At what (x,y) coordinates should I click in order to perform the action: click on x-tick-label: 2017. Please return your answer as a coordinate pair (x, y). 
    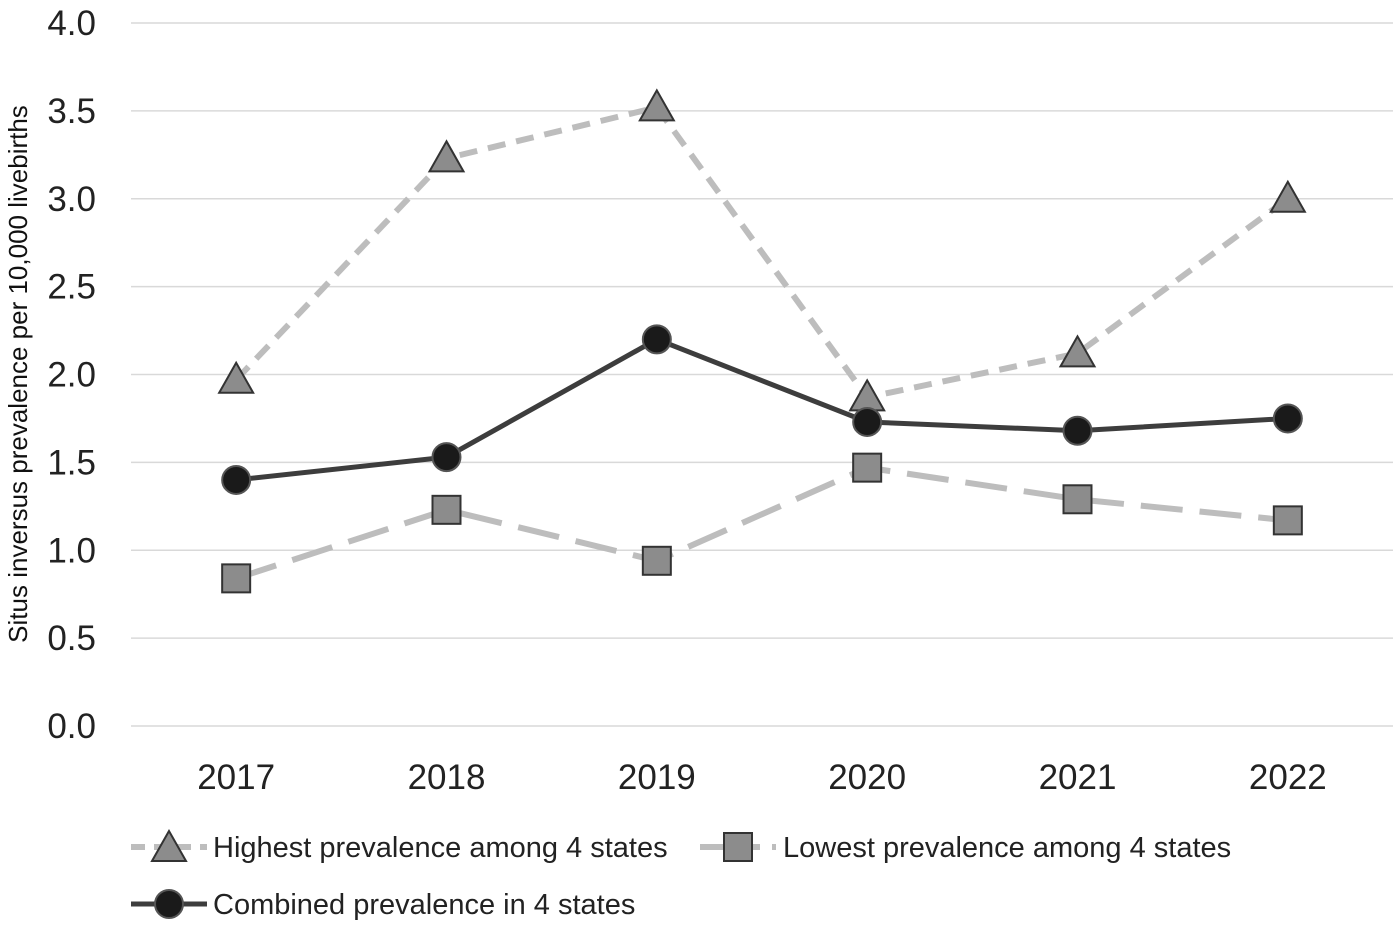
    Looking at the image, I should click on (236, 777).